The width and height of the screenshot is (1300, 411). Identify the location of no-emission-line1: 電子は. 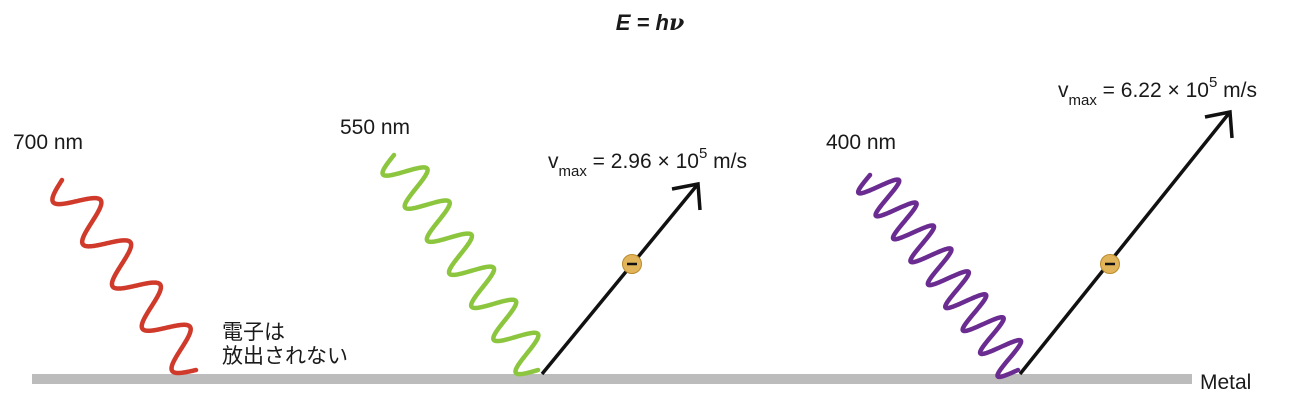
(253, 332).